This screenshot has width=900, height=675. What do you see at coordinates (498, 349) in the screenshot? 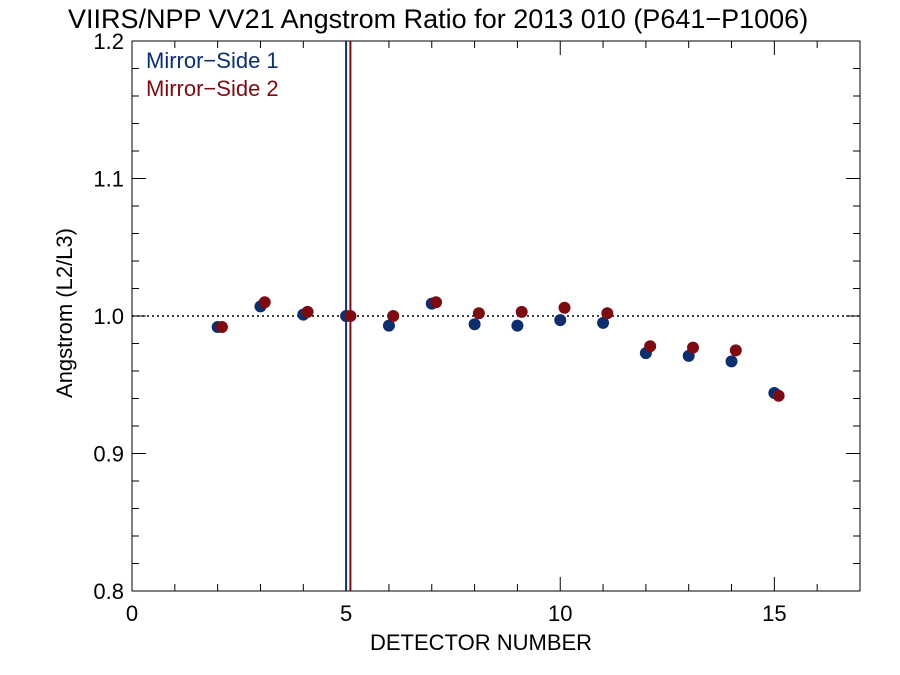
I see `data-points` at bounding box center [498, 349].